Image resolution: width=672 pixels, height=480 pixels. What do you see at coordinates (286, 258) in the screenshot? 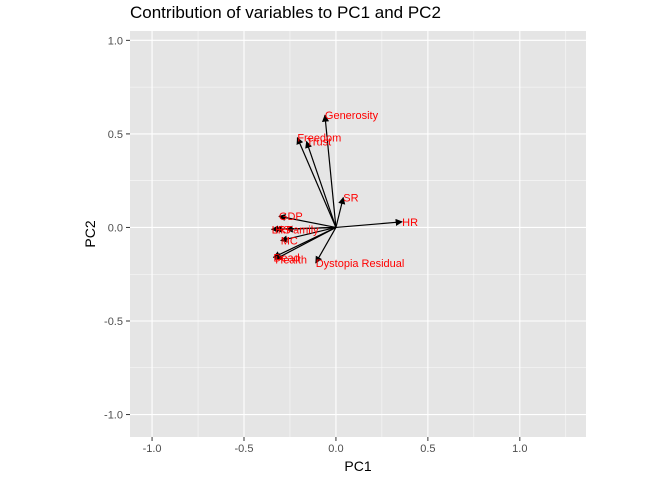
I see `vector-label: Dead` at bounding box center [286, 258].